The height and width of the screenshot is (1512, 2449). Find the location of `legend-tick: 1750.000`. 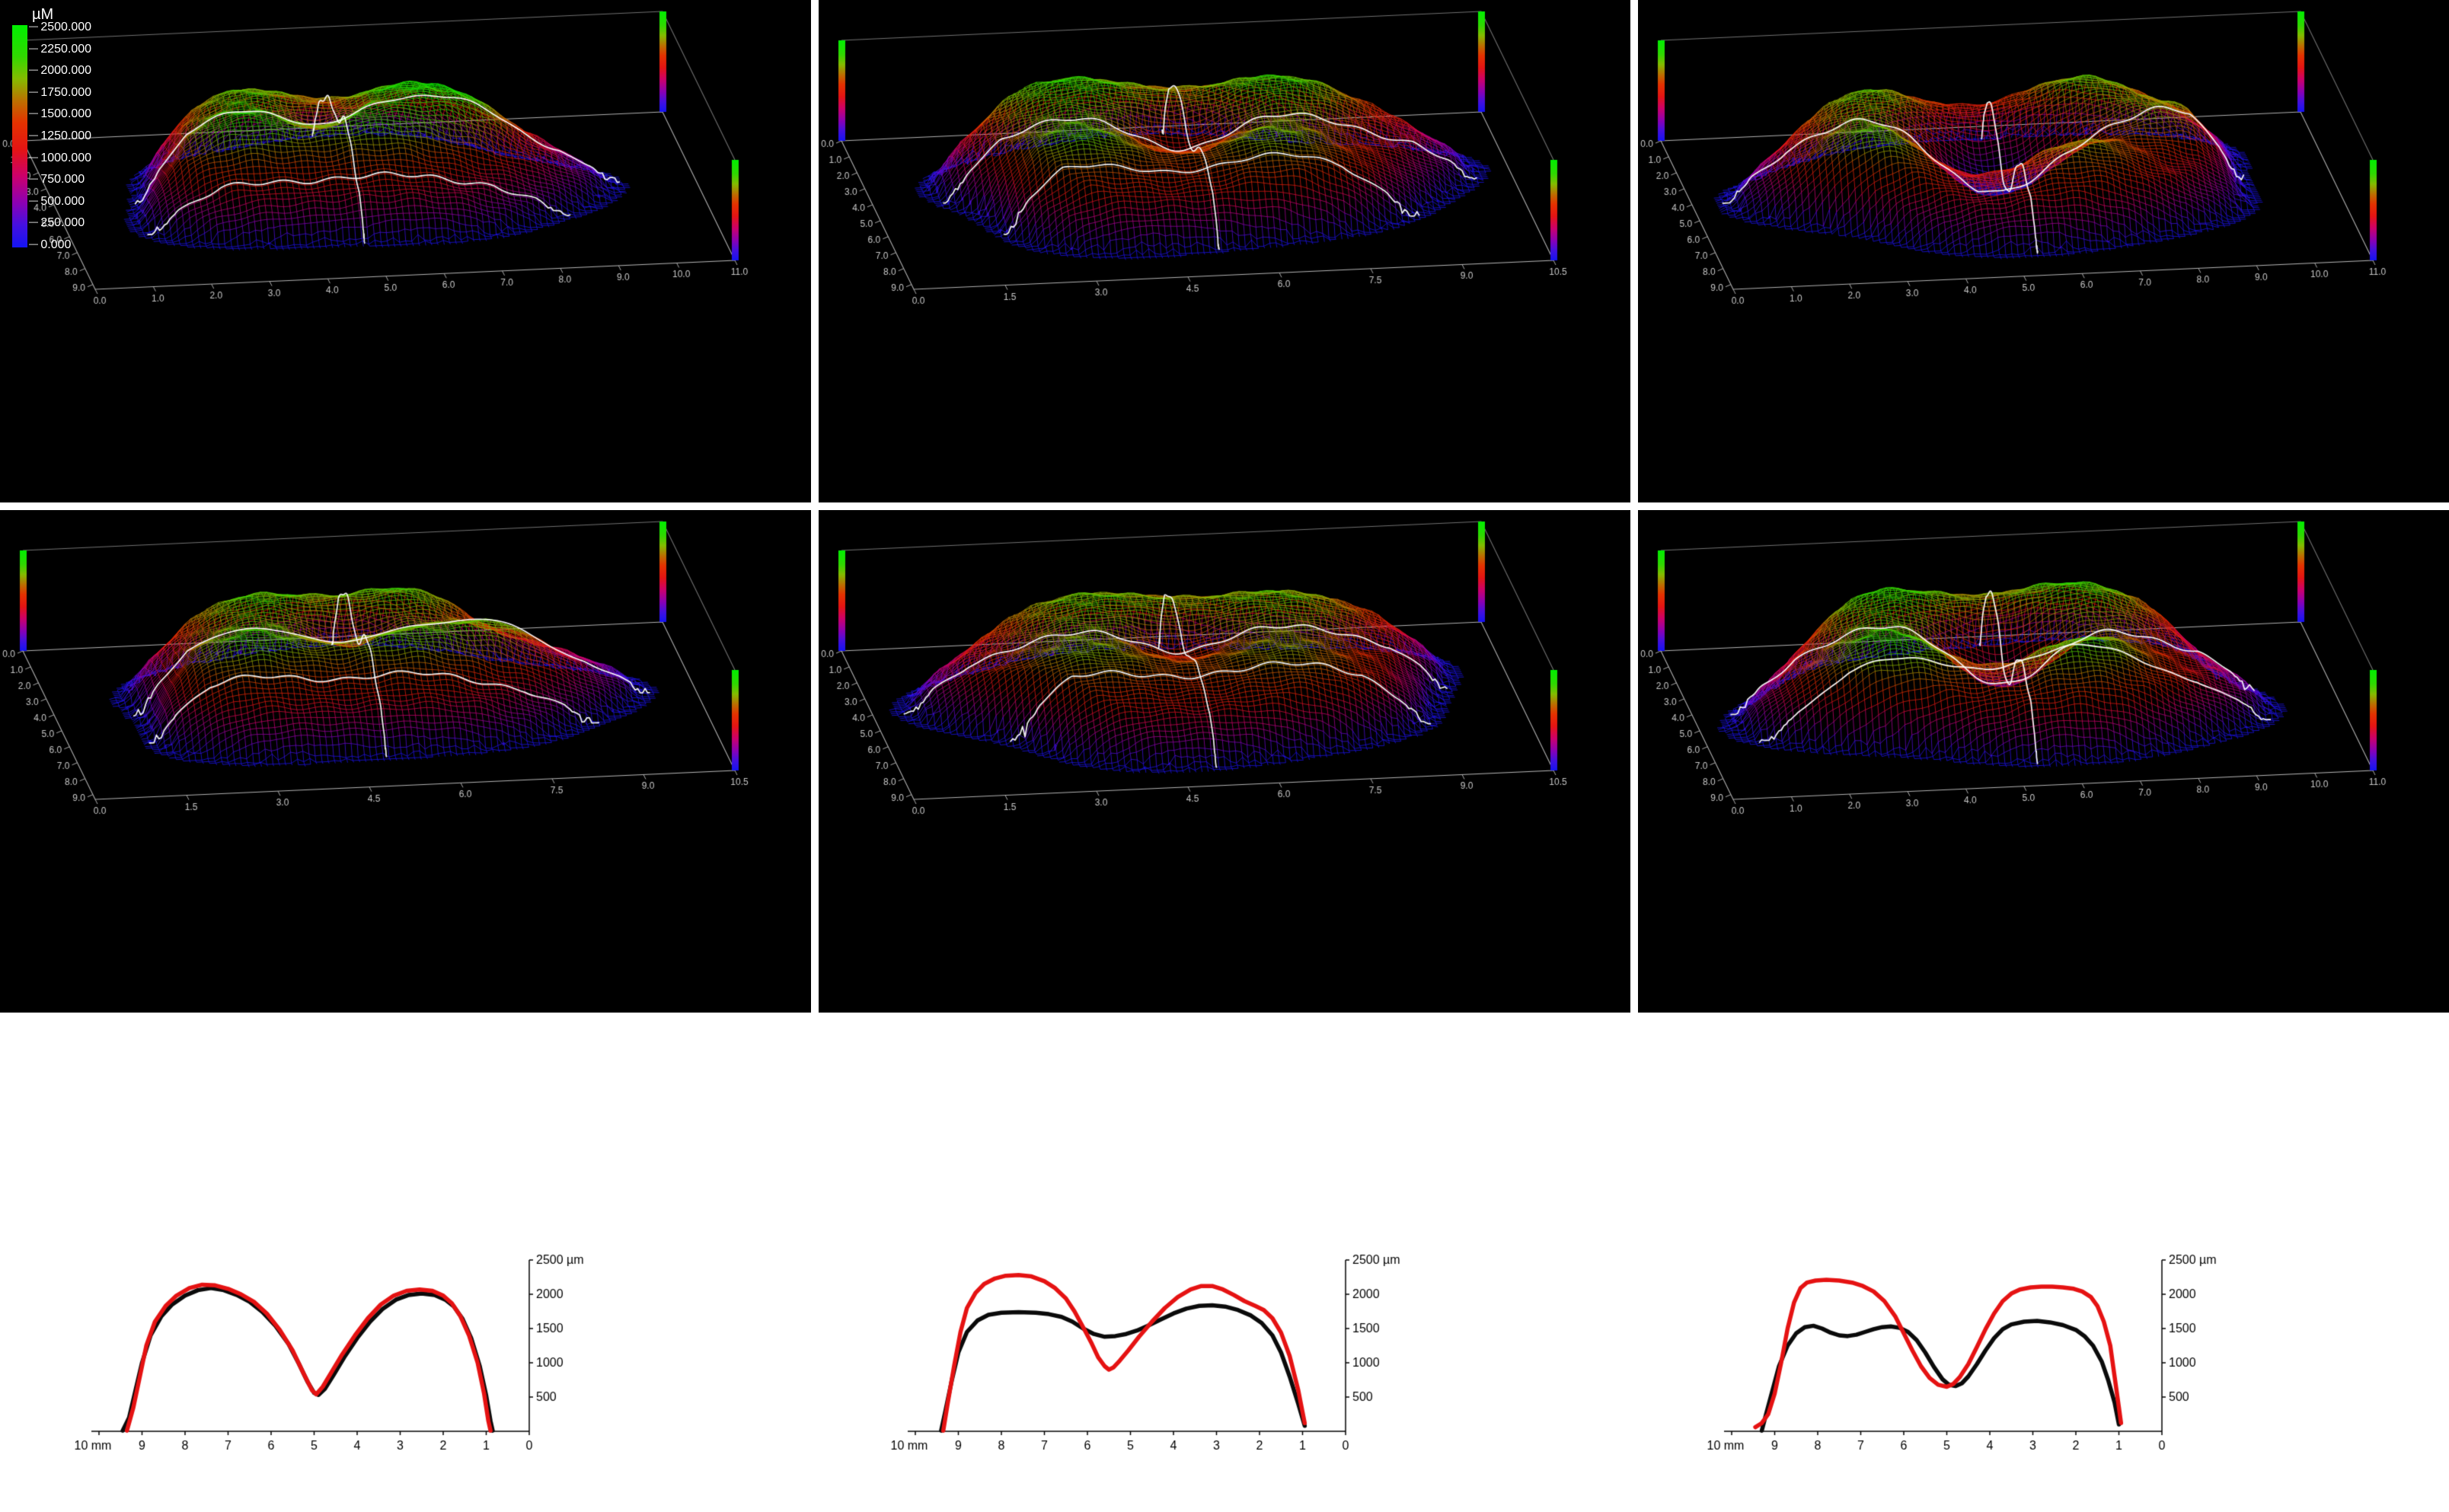

legend-tick: 1750.000 is located at coordinates (60, 92).